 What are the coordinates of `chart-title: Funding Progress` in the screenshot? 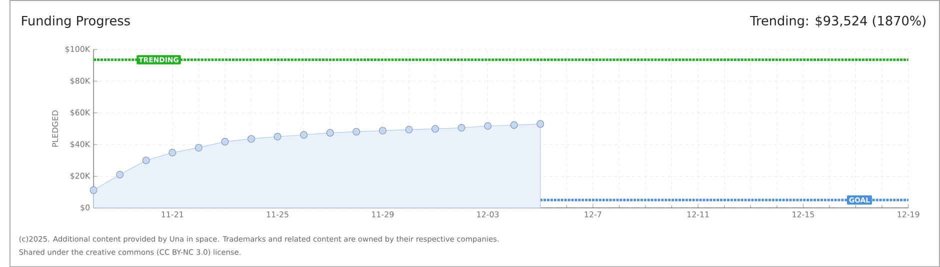 It's located at (76, 21).